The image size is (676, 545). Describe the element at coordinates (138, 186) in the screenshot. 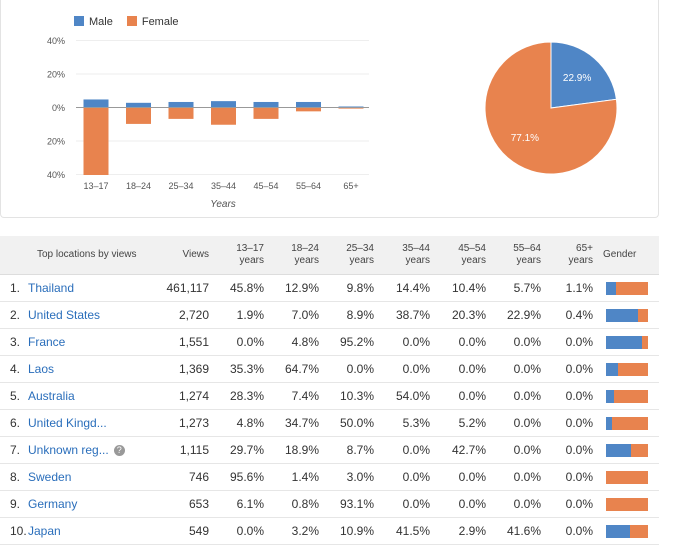

I see `x-tick-label: 18–24` at that location.